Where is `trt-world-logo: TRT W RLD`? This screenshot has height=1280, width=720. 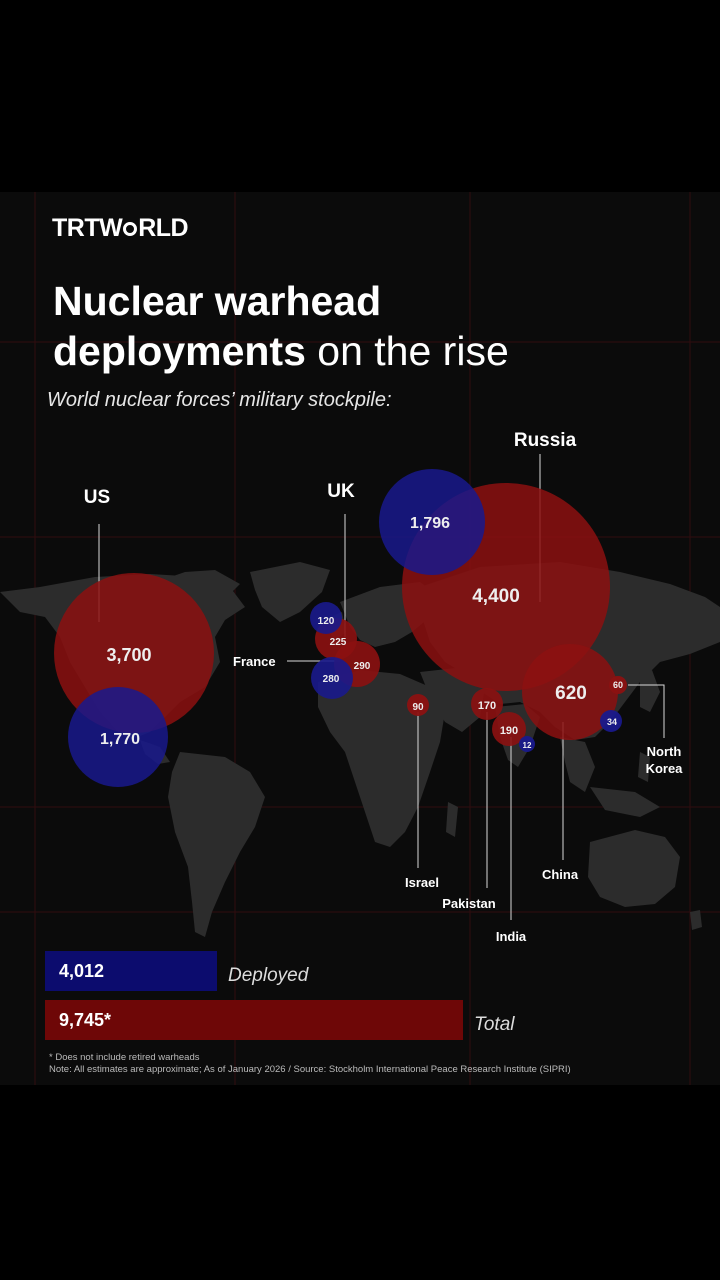 trt-world-logo: TRT W RLD is located at coordinates (120, 228).